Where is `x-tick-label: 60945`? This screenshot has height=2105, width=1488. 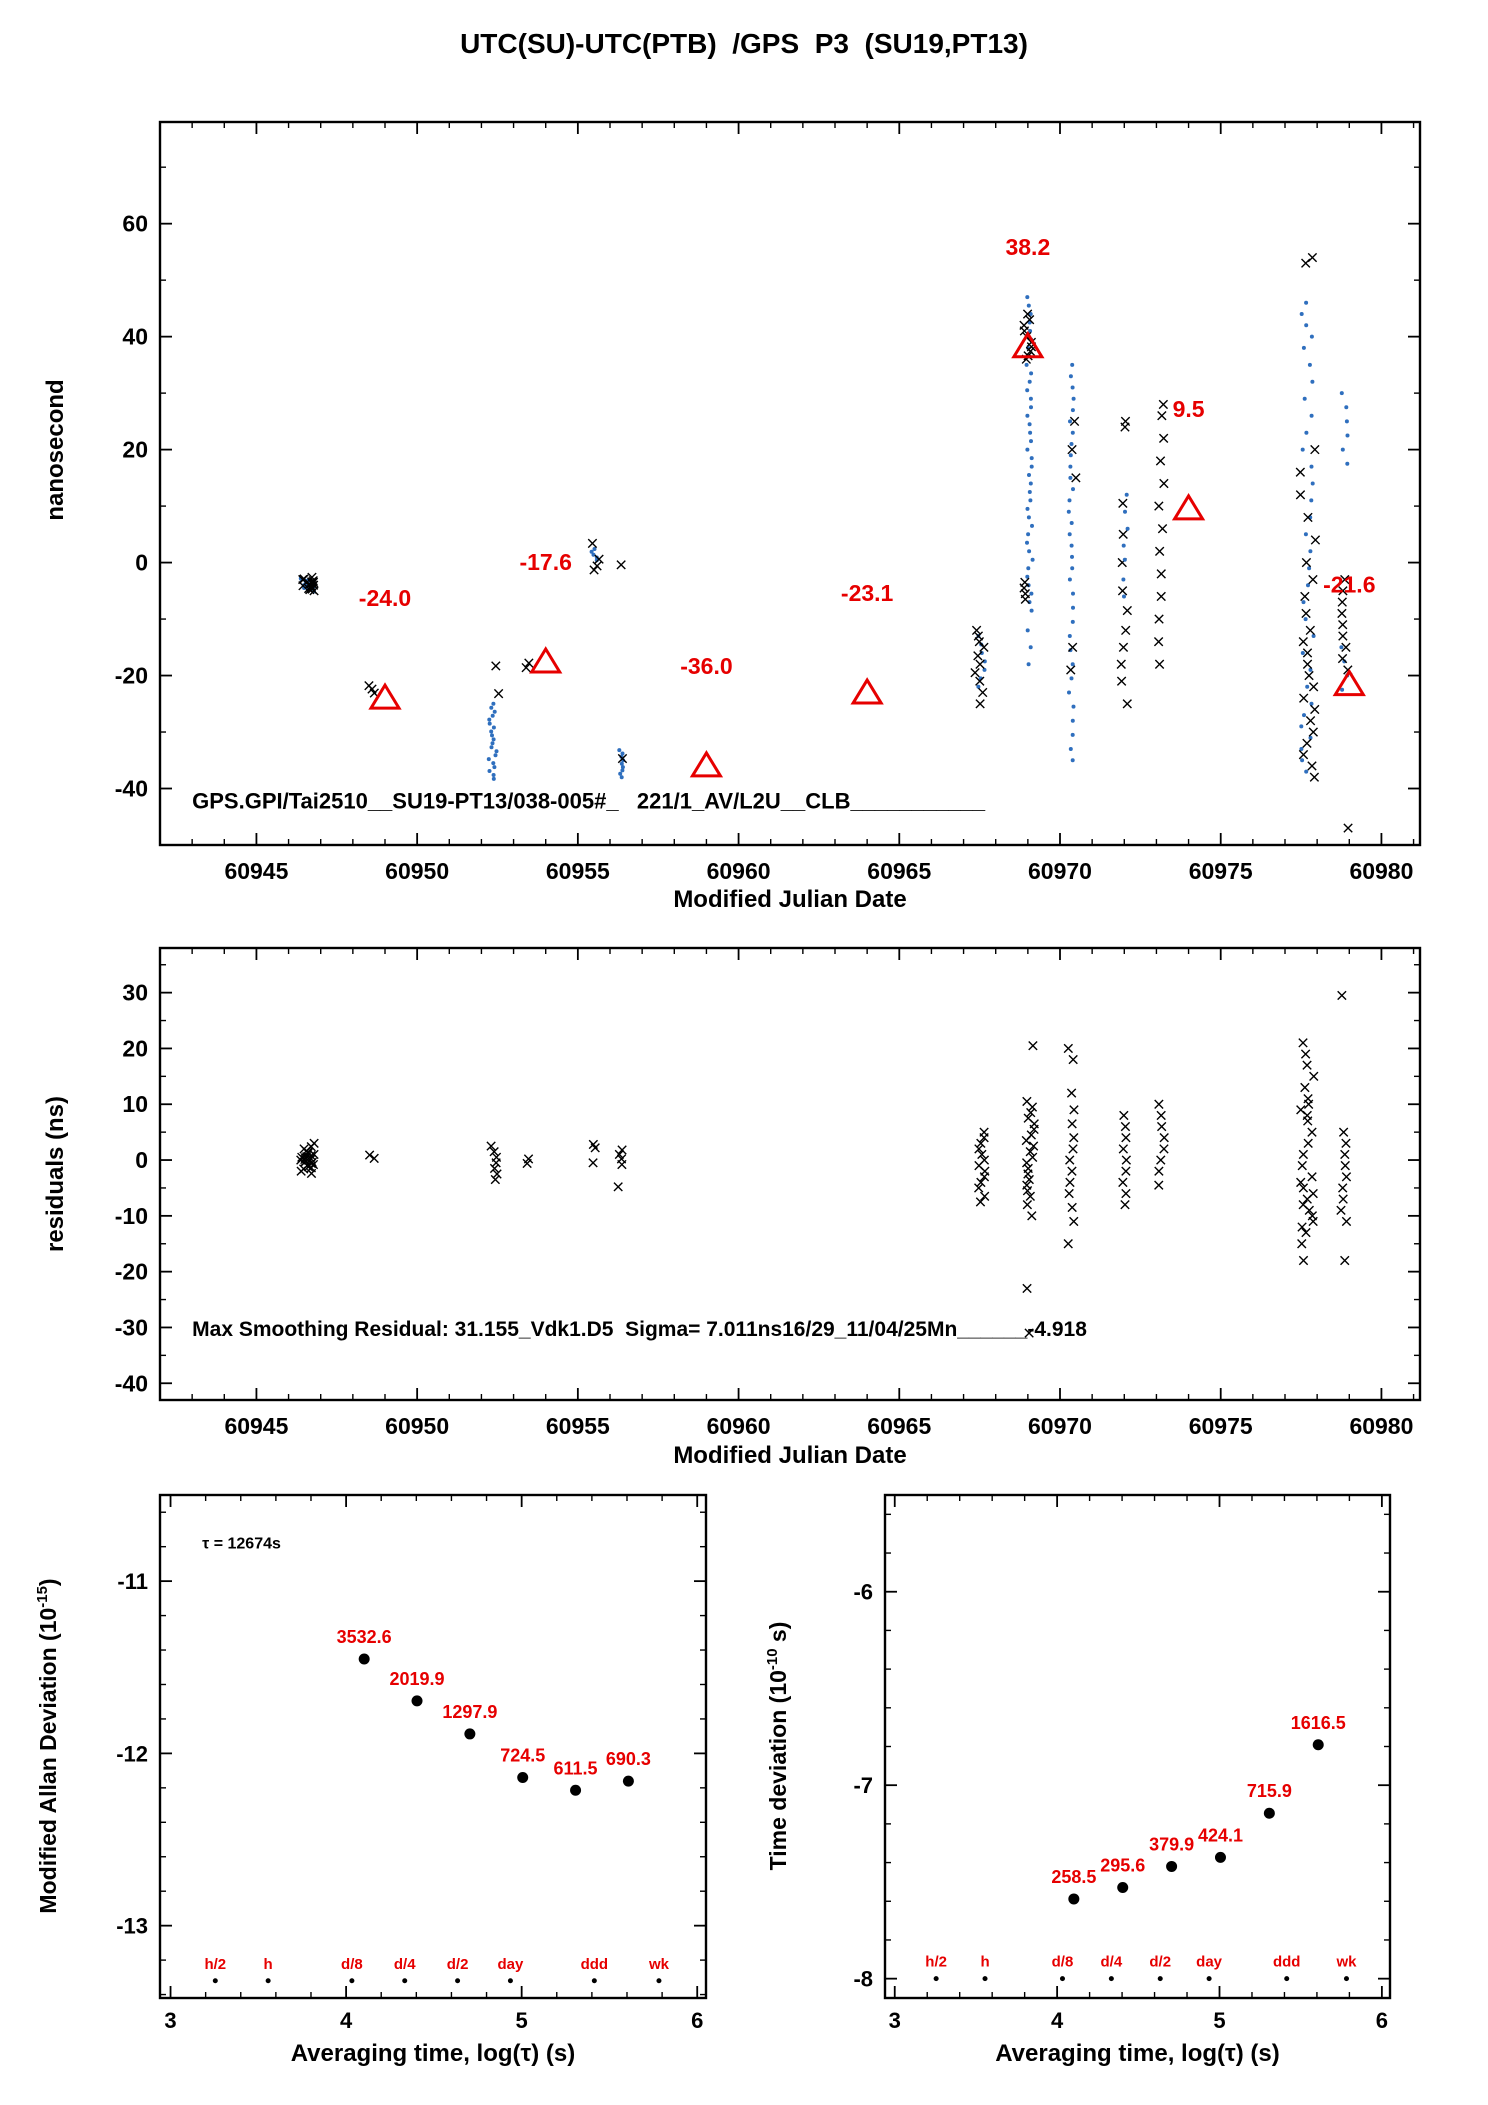 x-tick-label: 60945 is located at coordinates (256, 1426).